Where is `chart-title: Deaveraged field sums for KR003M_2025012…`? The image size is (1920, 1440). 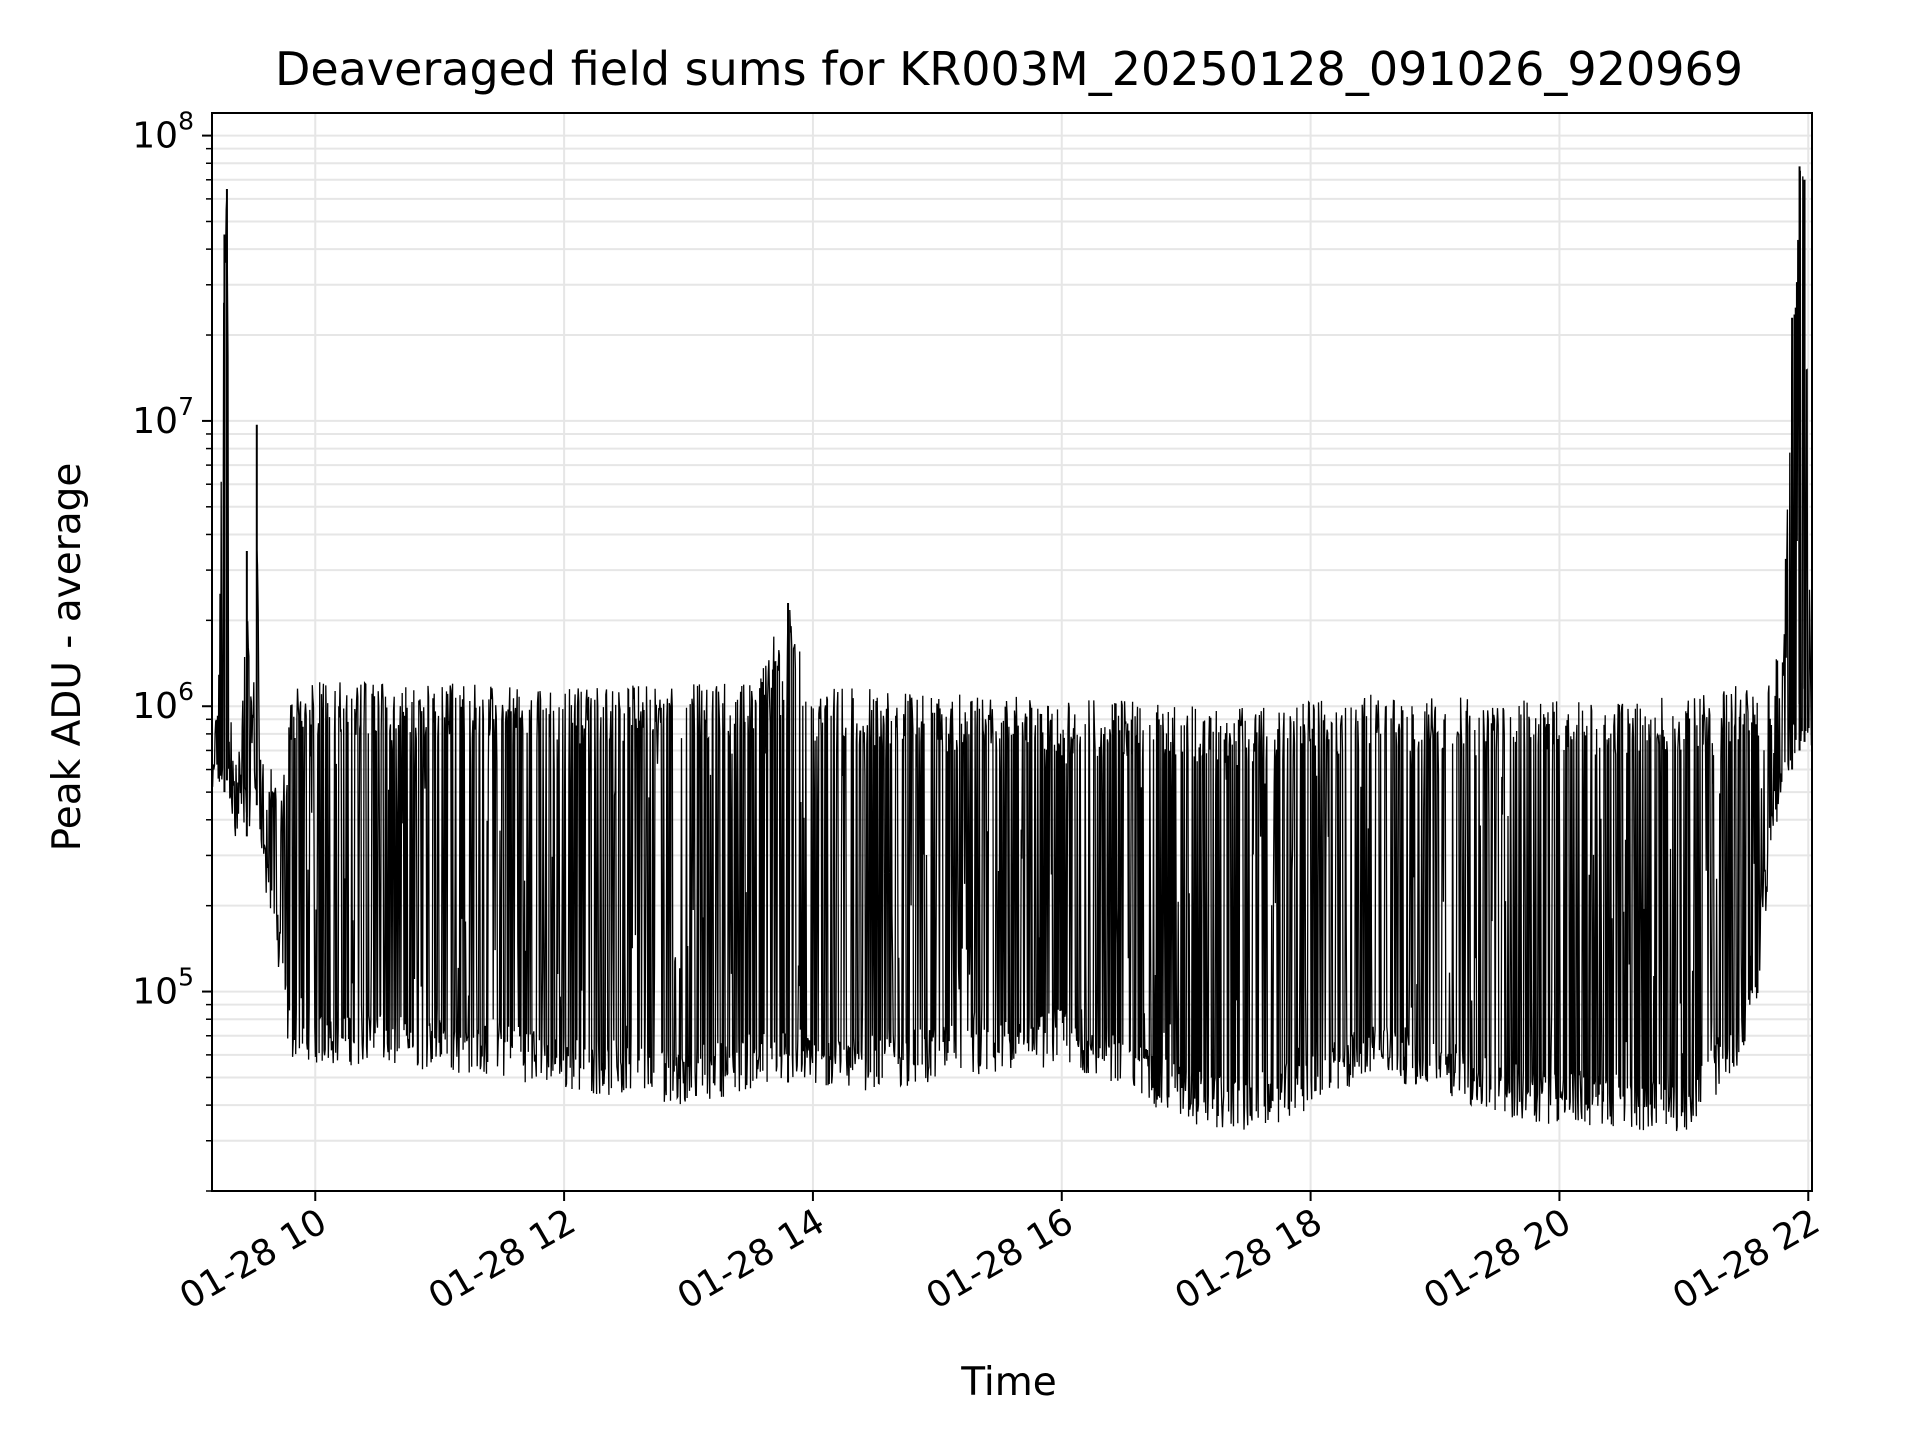
chart-title: Deaveraged field sums for KR003M_2025012… is located at coordinates (1009, 69).